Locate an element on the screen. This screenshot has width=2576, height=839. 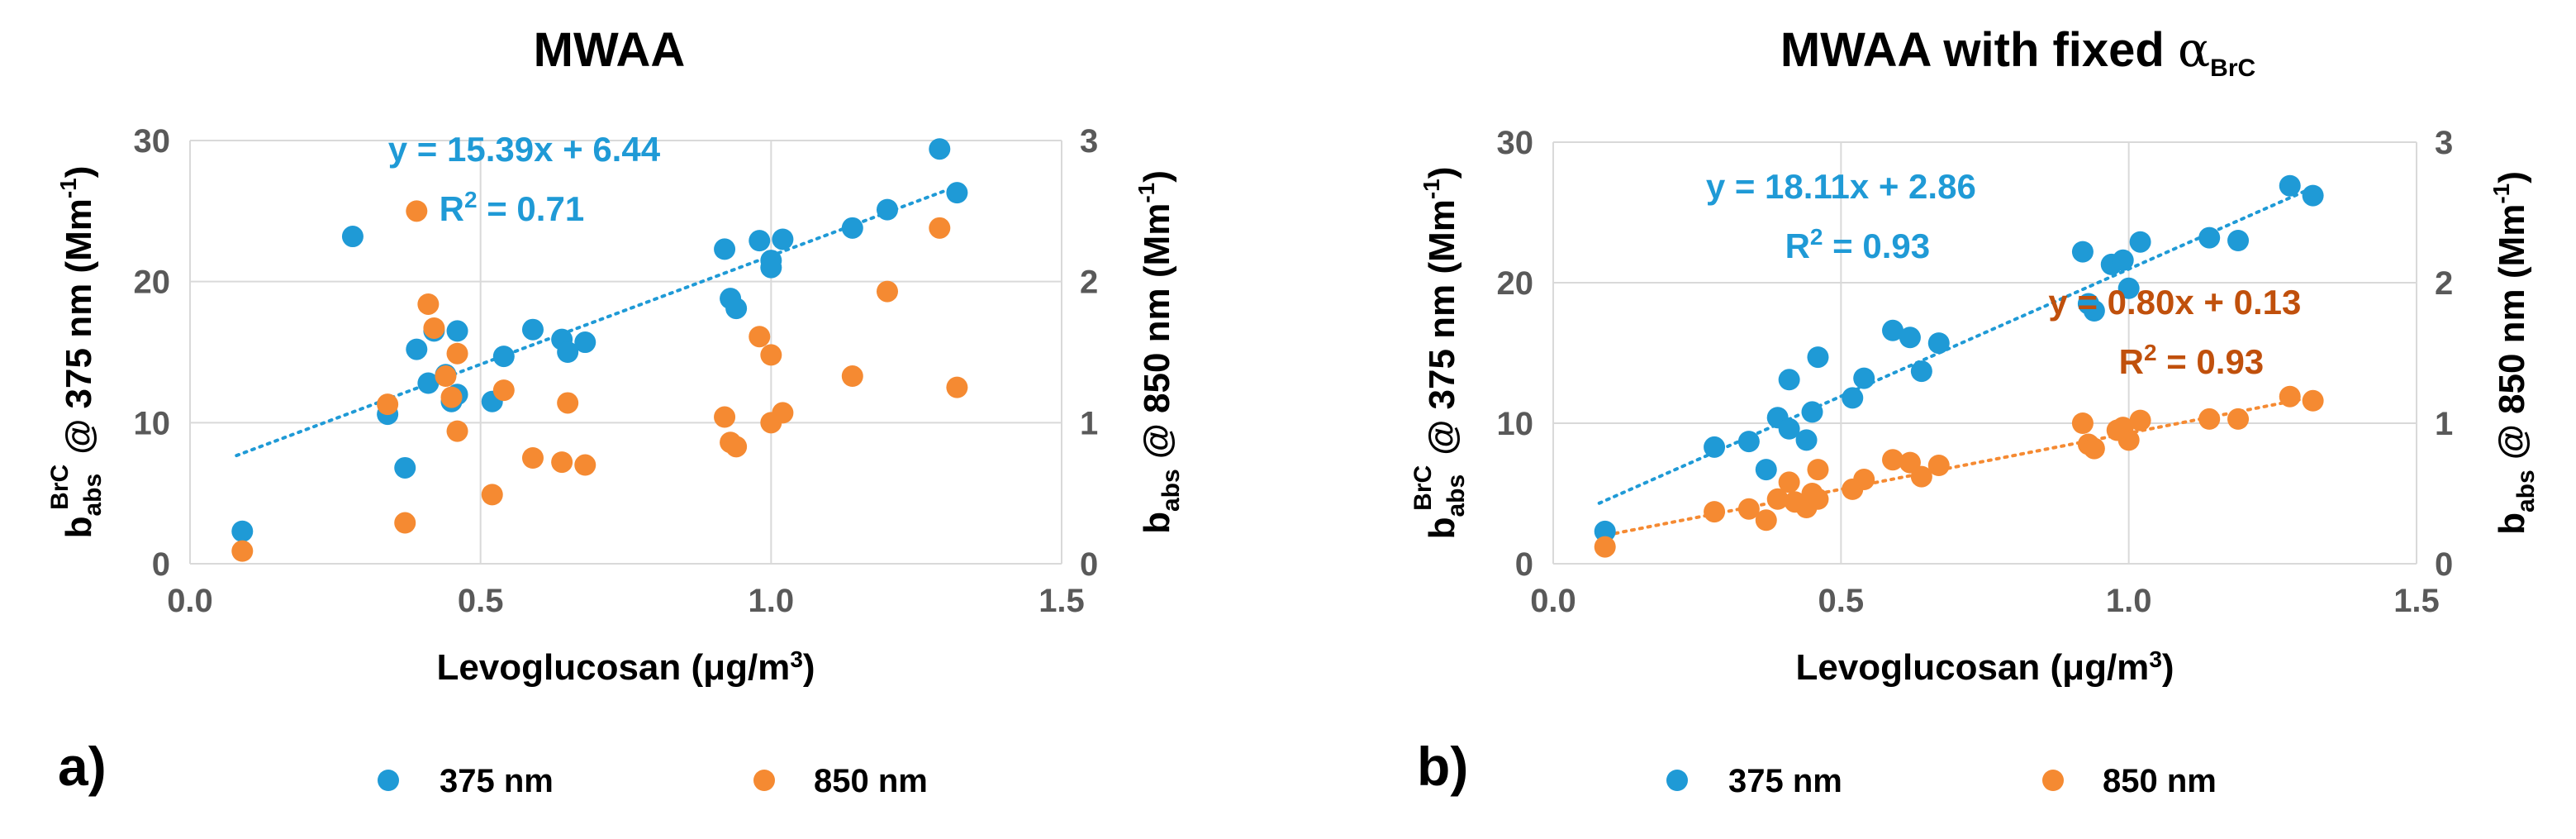
fit-r2-375: R2 = 0.71 is located at coordinates (512, 208).